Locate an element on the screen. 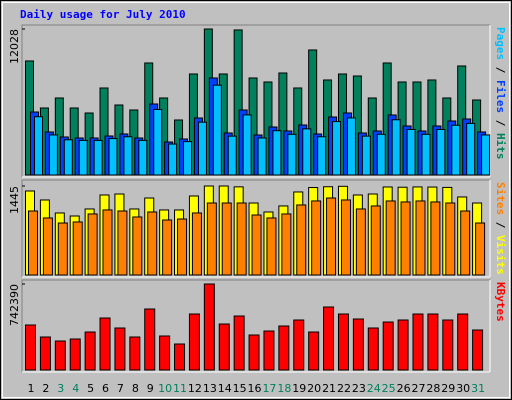  legend-entry: Sites is located at coordinates (500, 198).